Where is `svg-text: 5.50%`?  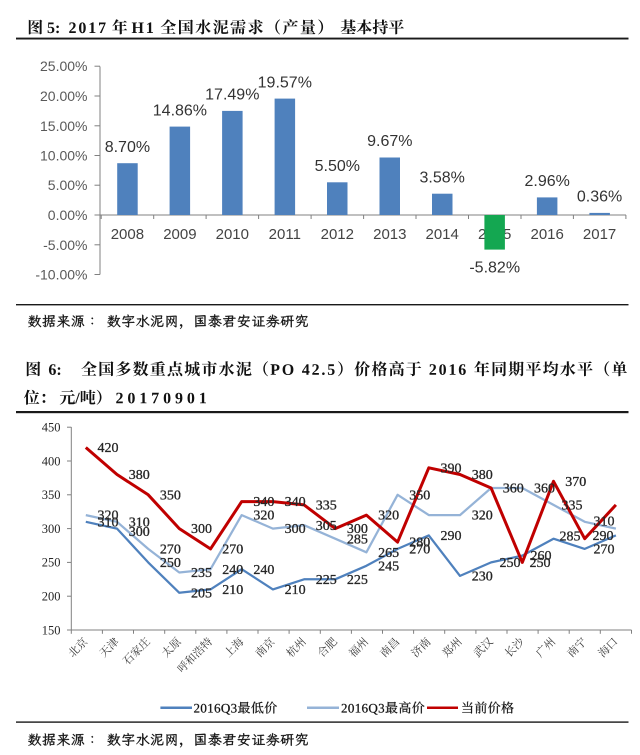 svg-text: 5.50% is located at coordinates (337, 166).